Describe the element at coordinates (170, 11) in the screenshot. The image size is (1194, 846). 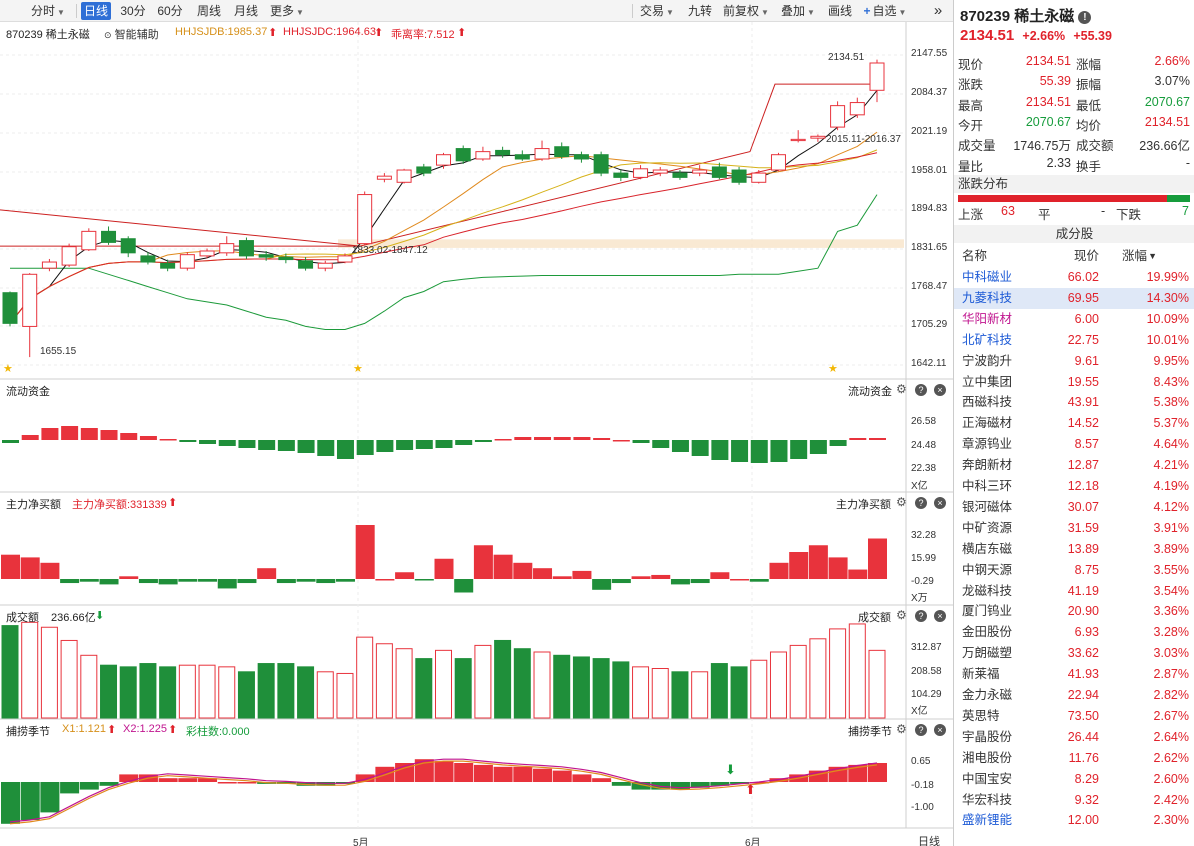
I see `toolbar-left-btn-3: 60分` at that location.